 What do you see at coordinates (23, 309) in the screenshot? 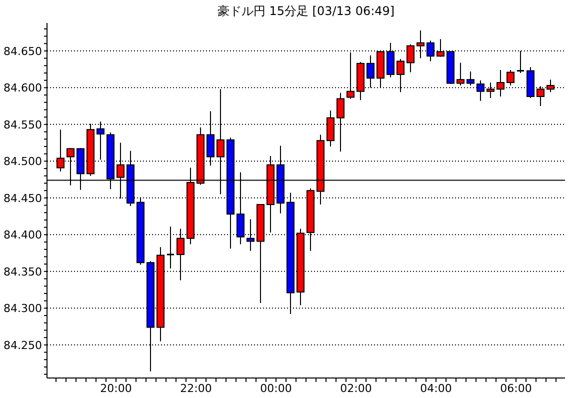
I see `y-tick-label: 84.300` at bounding box center [23, 309].